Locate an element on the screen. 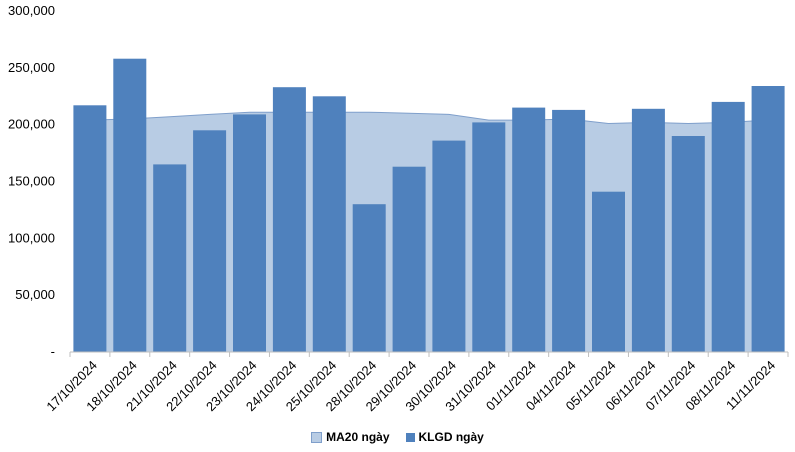 This screenshot has width=795, height=452. y-tick-label: 150,000 is located at coordinates (31, 181).